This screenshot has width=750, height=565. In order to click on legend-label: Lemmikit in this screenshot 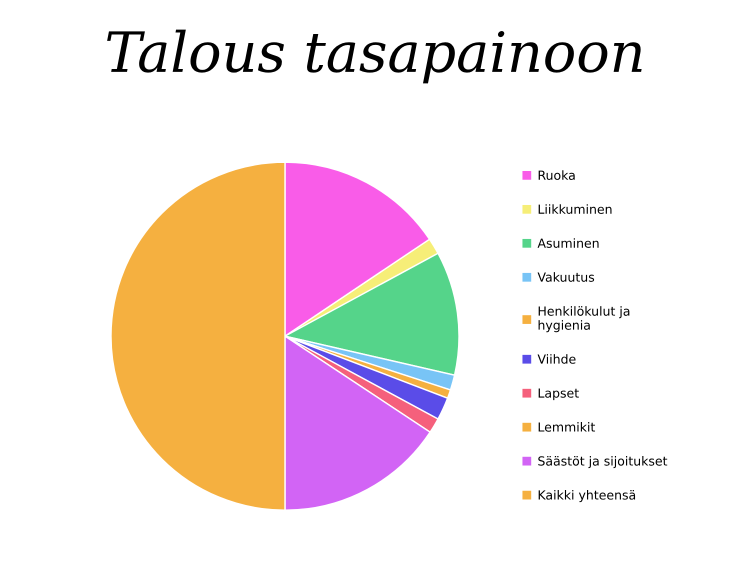, I will do `click(567, 427)`.